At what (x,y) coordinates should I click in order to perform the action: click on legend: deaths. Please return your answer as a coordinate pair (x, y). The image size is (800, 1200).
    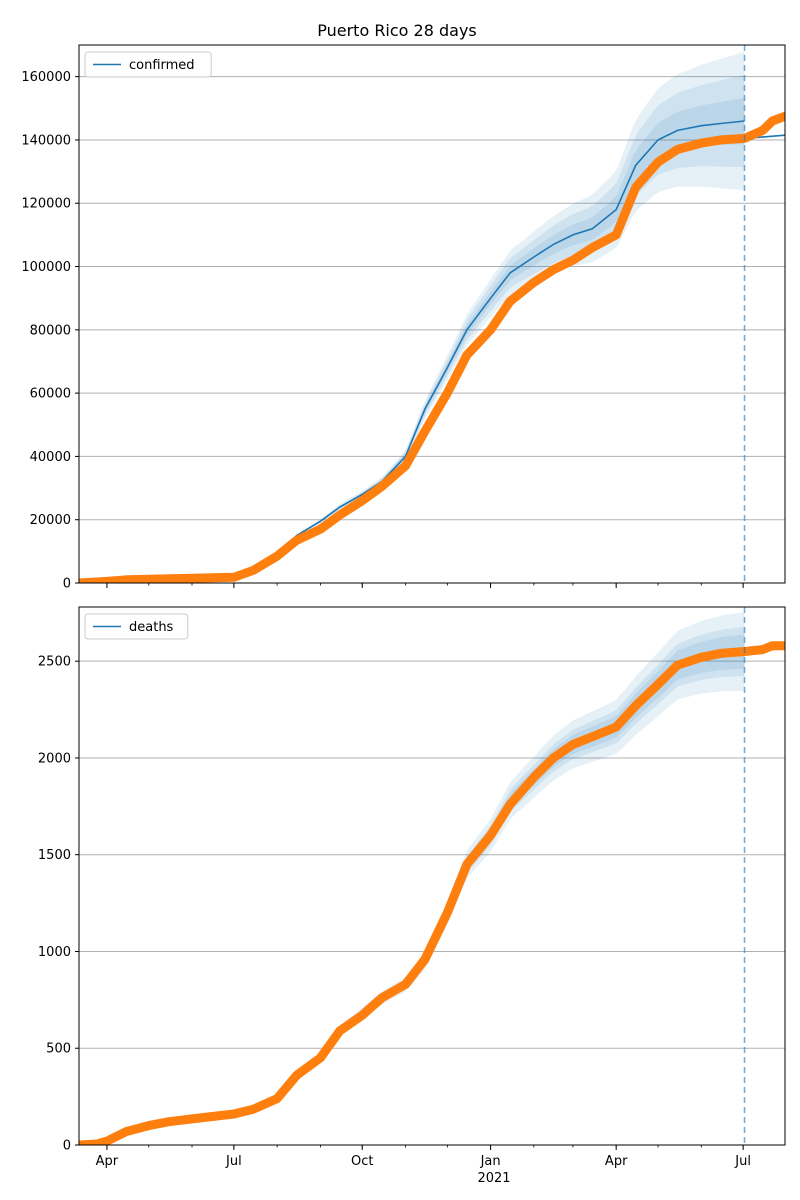
    Looking at the image, I should click on (136, 626).